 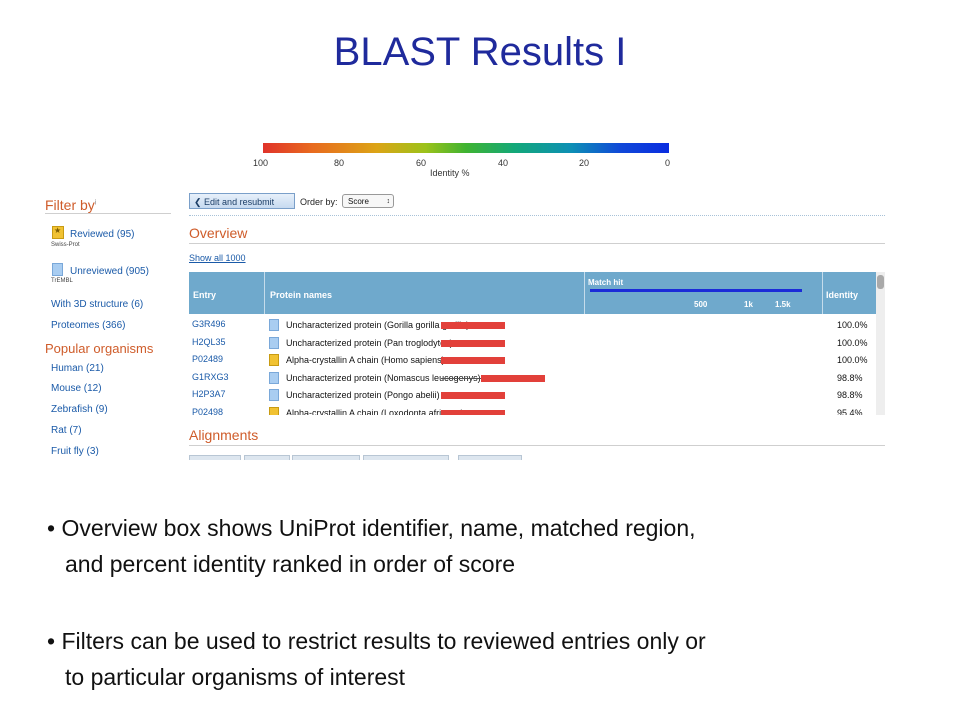 What do you see at coordinates (358, 201) in the screenshot?
I see `order-by-value: Score` at bounding box center [358, 201].